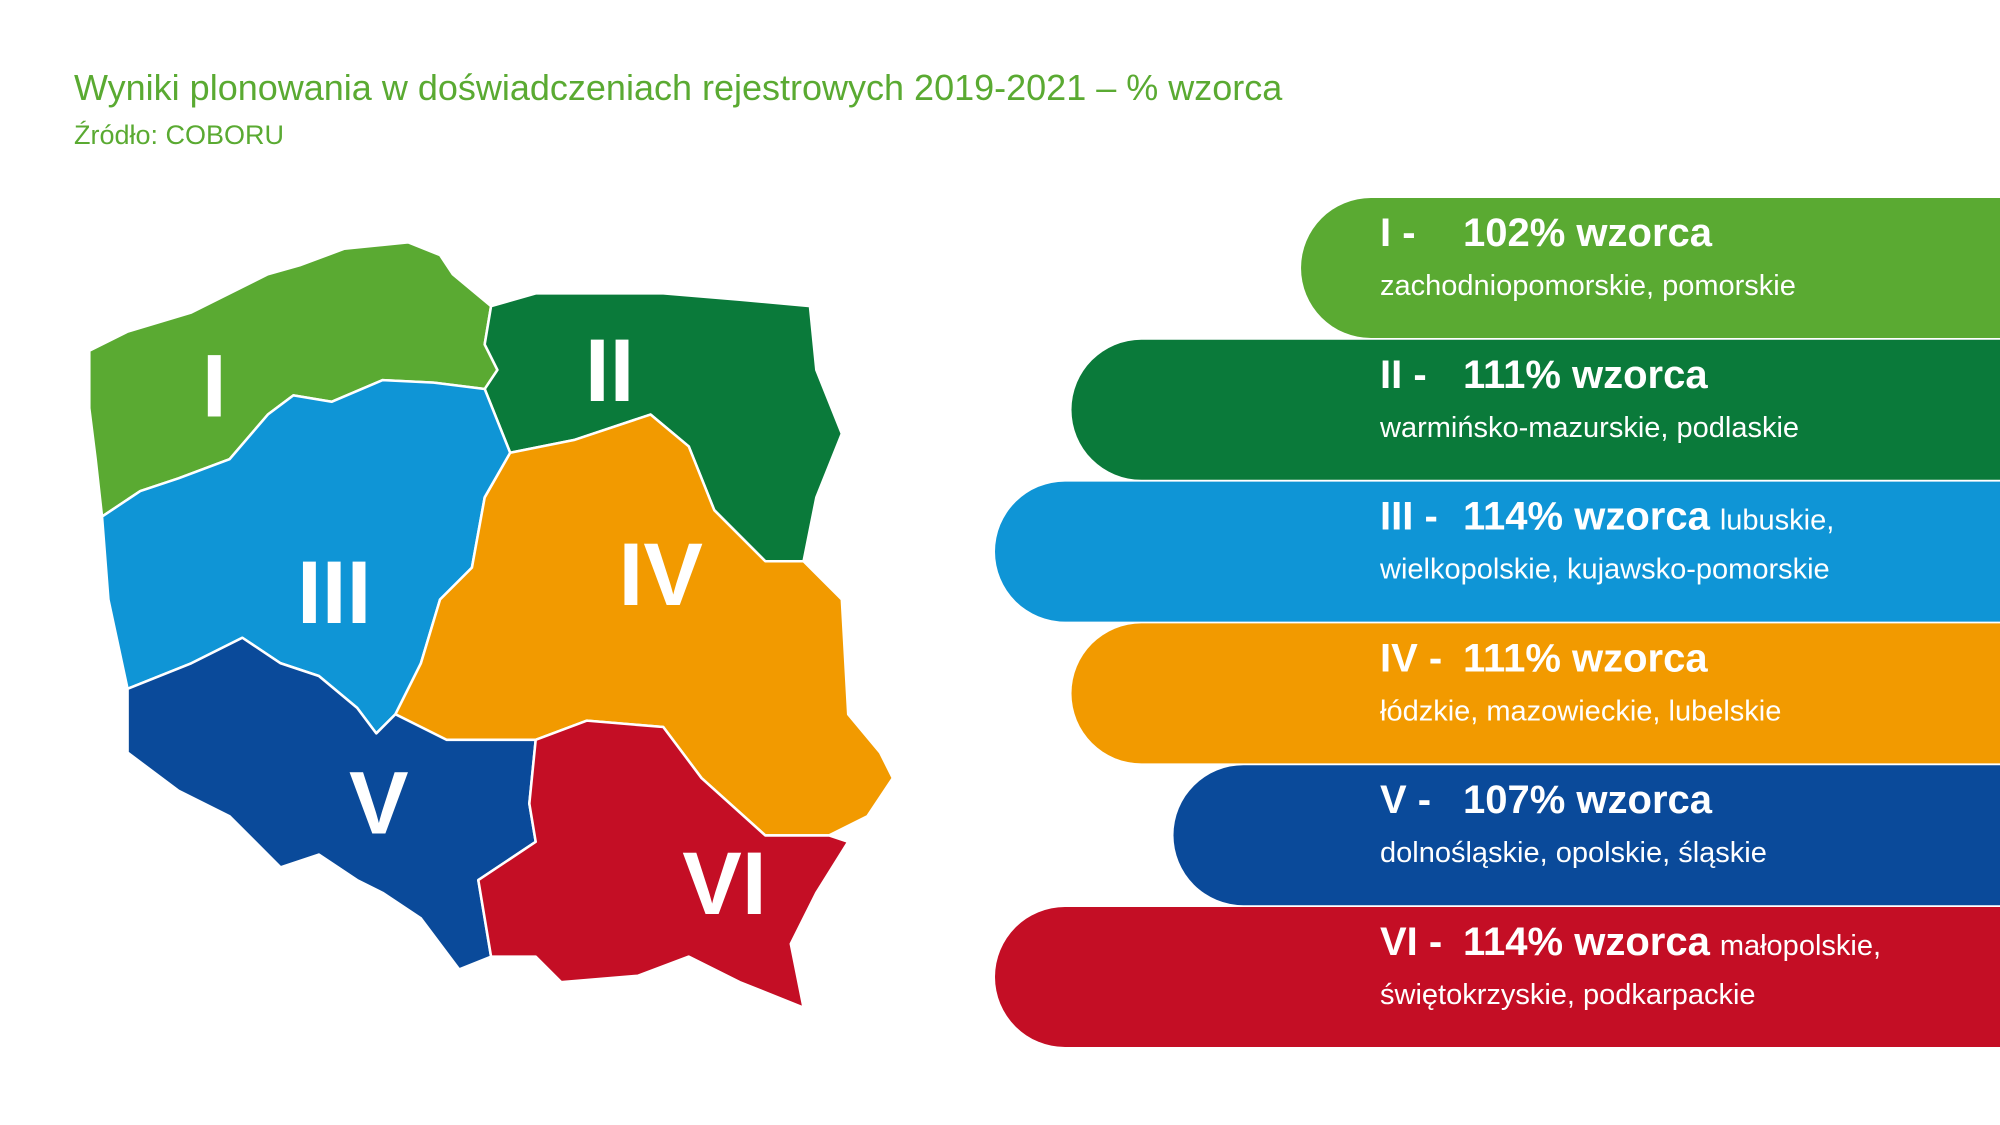 This screenshot has width=2000, height=1125. What do you see at coordinates (1589, 428) in the screenshot?
I see `provinces: warmińsko-mazurskie, podlaskie` at bounding box center [1589, 428].